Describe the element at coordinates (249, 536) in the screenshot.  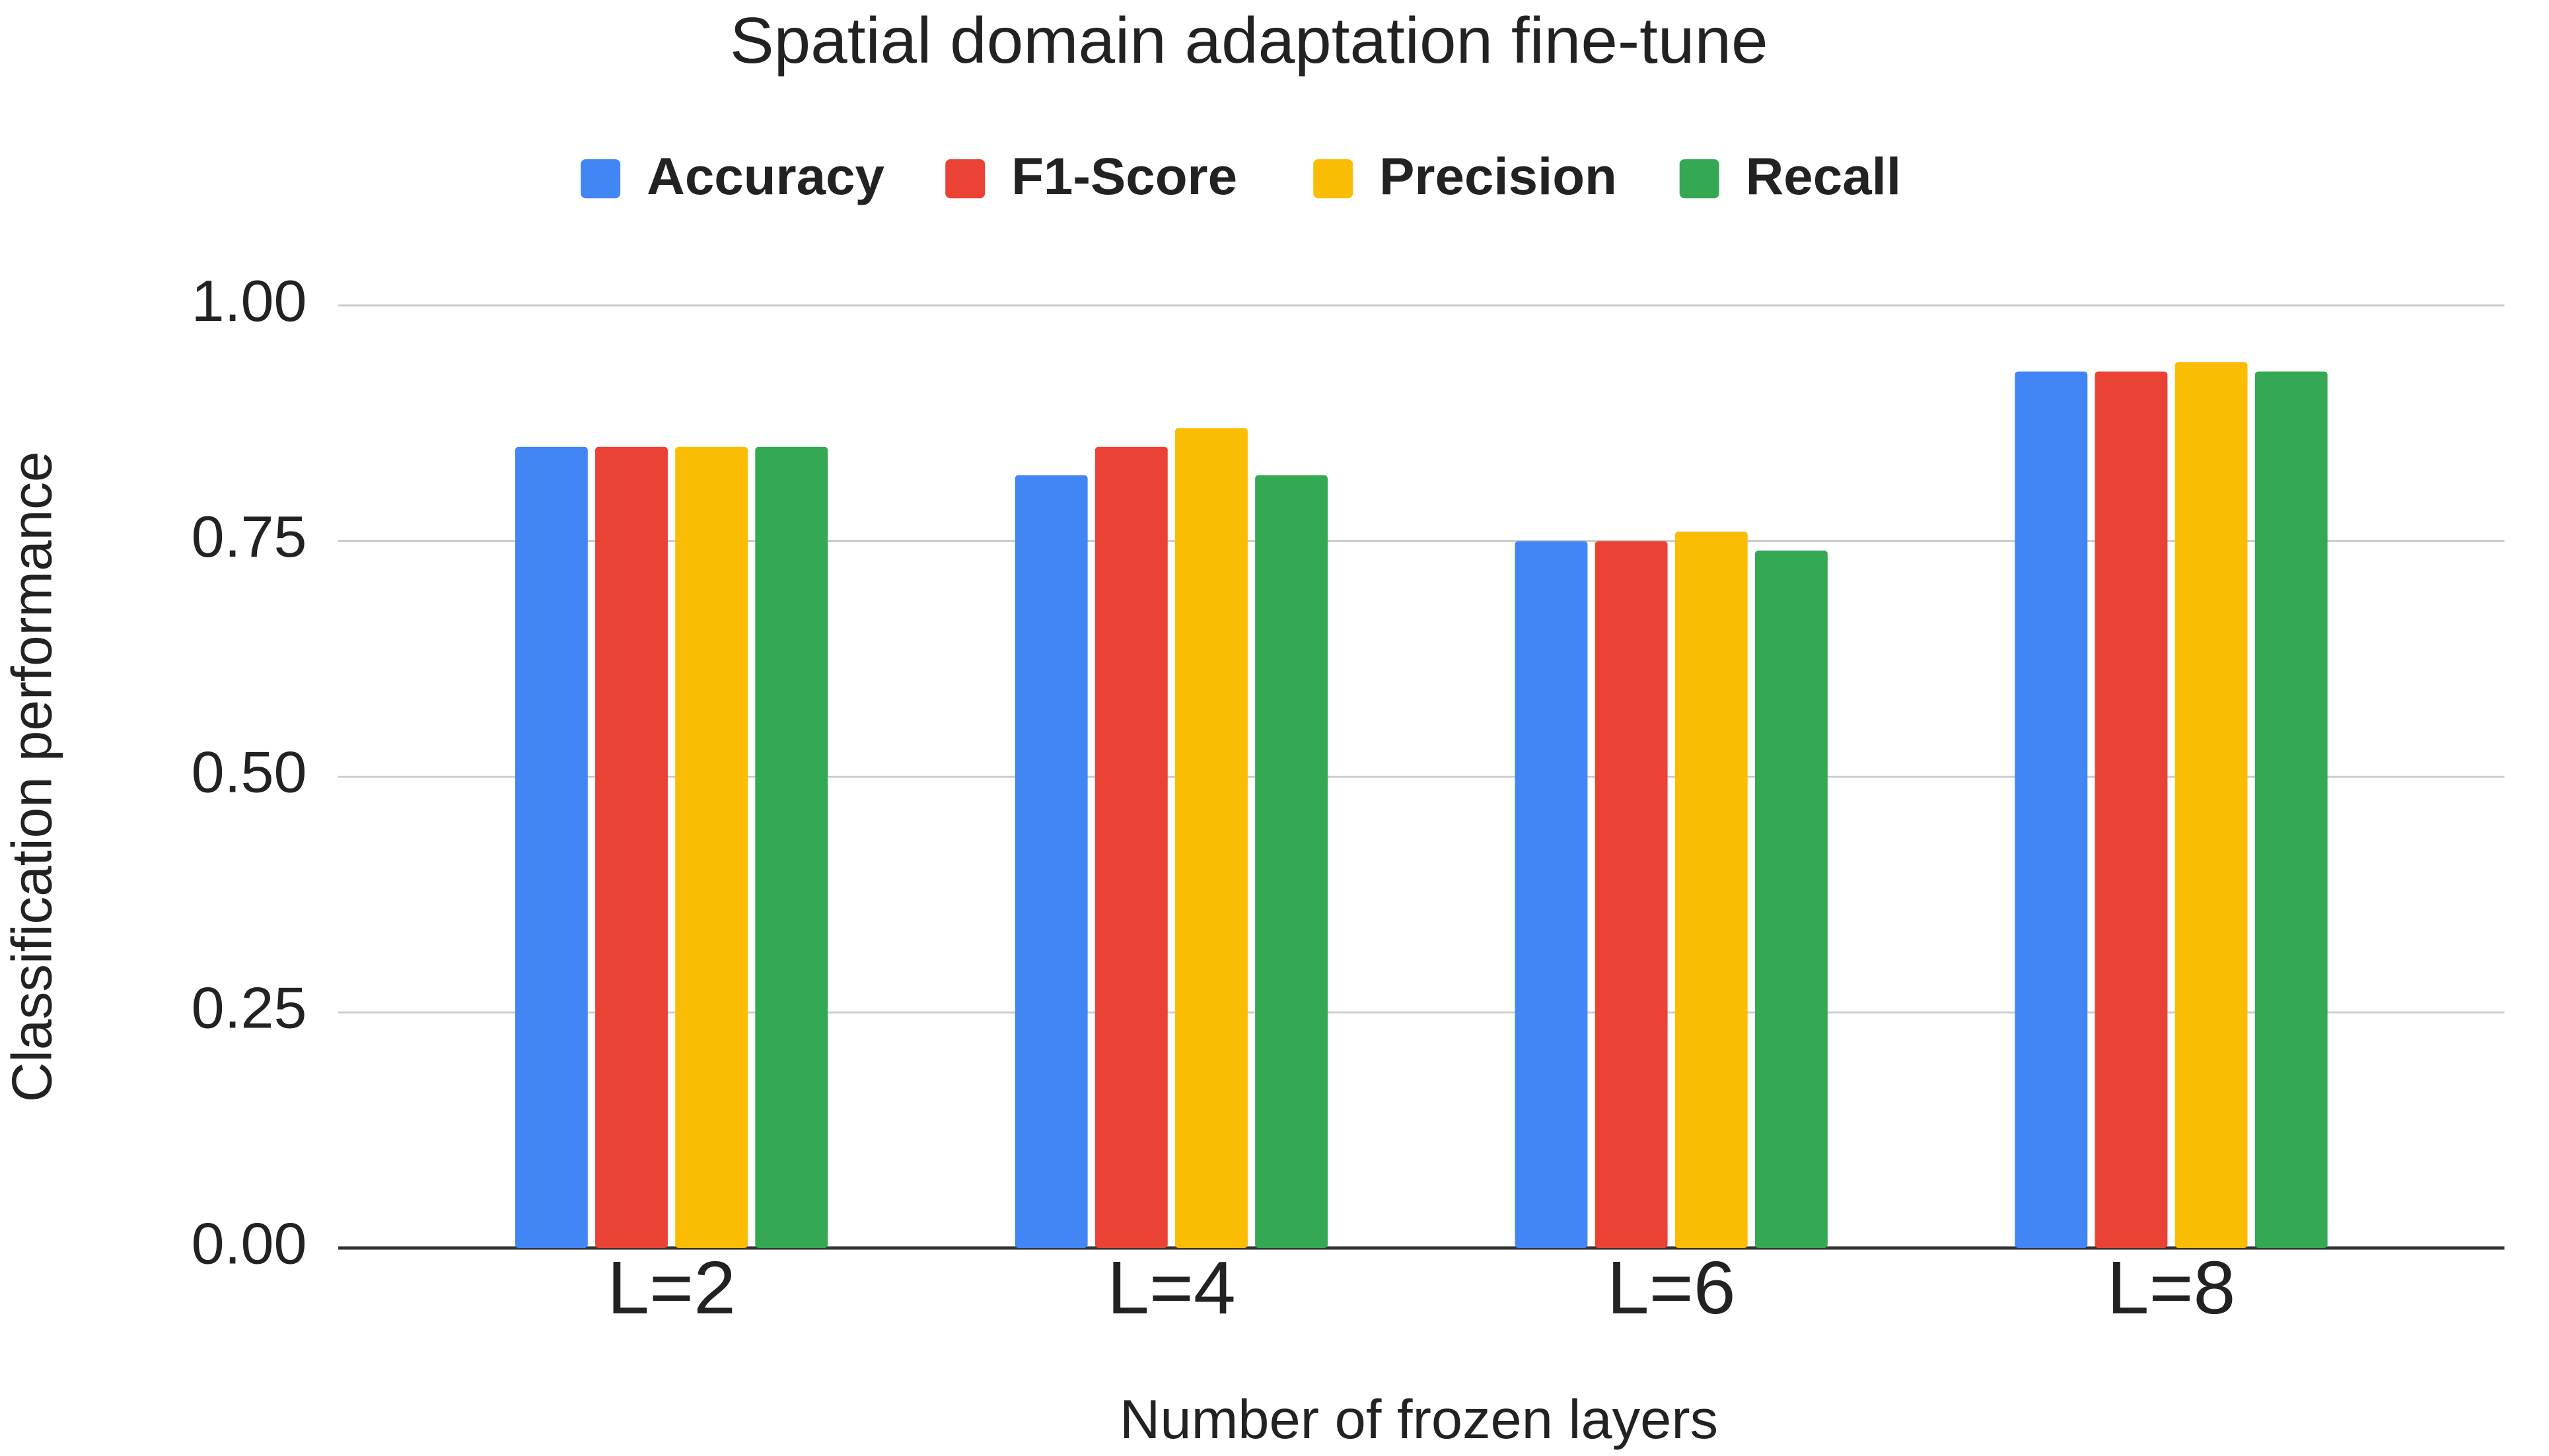
I see `y-tick-label: 0.75` at that location.